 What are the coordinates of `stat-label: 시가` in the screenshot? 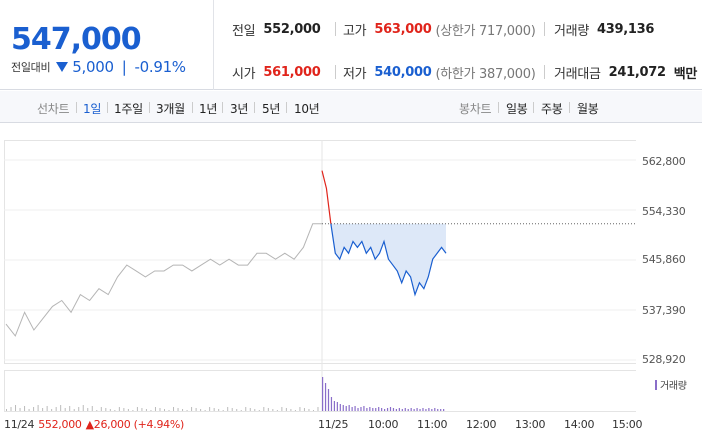 It's located at (244, 74).